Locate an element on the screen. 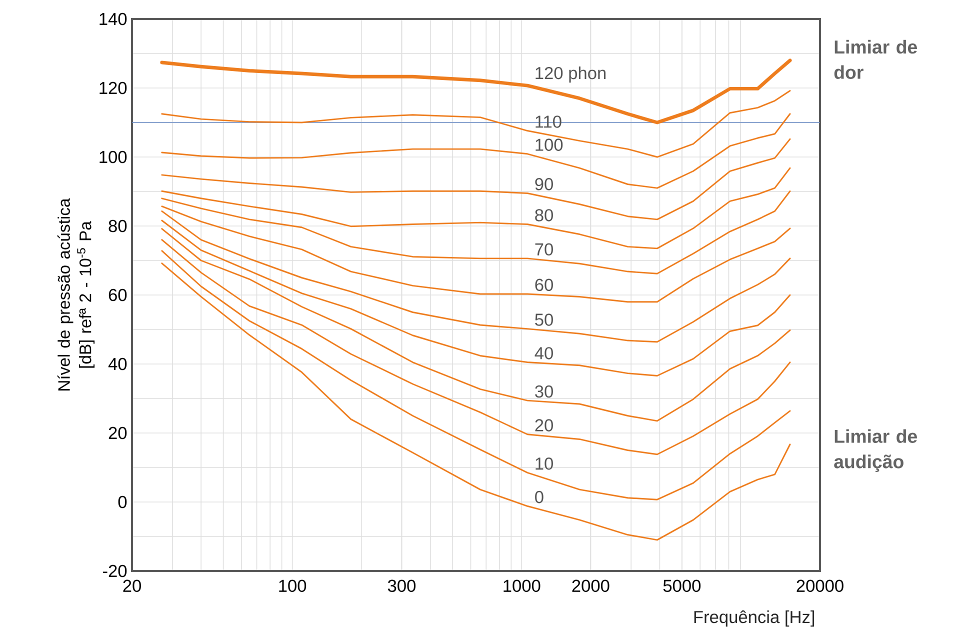  series-label: 120 phon is located at coordinates (571, 74).